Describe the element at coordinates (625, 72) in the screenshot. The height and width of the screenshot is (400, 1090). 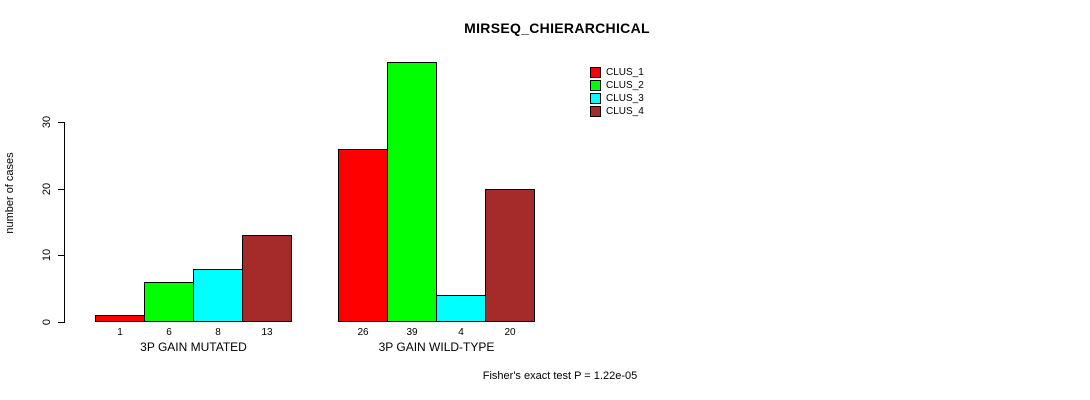
I see `legend-label: CLUS_1` at that location.